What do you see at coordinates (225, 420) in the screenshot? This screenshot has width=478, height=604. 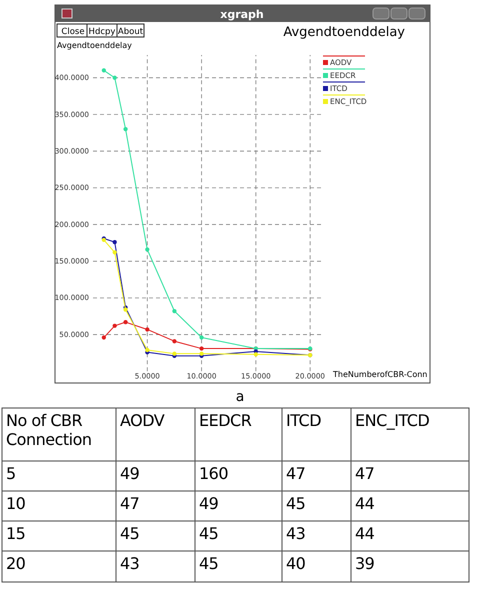 I see `x-tick-label: EEDCR` at bounding box center [225, 420].